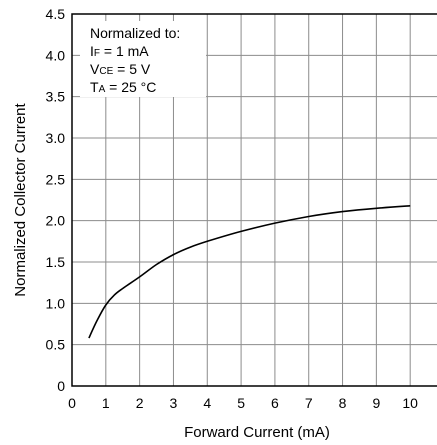  What do you see at coordinates (56, 138) in the screenshot?
I see `y-tick-label: 3.0` at bounding box center [56, 138].